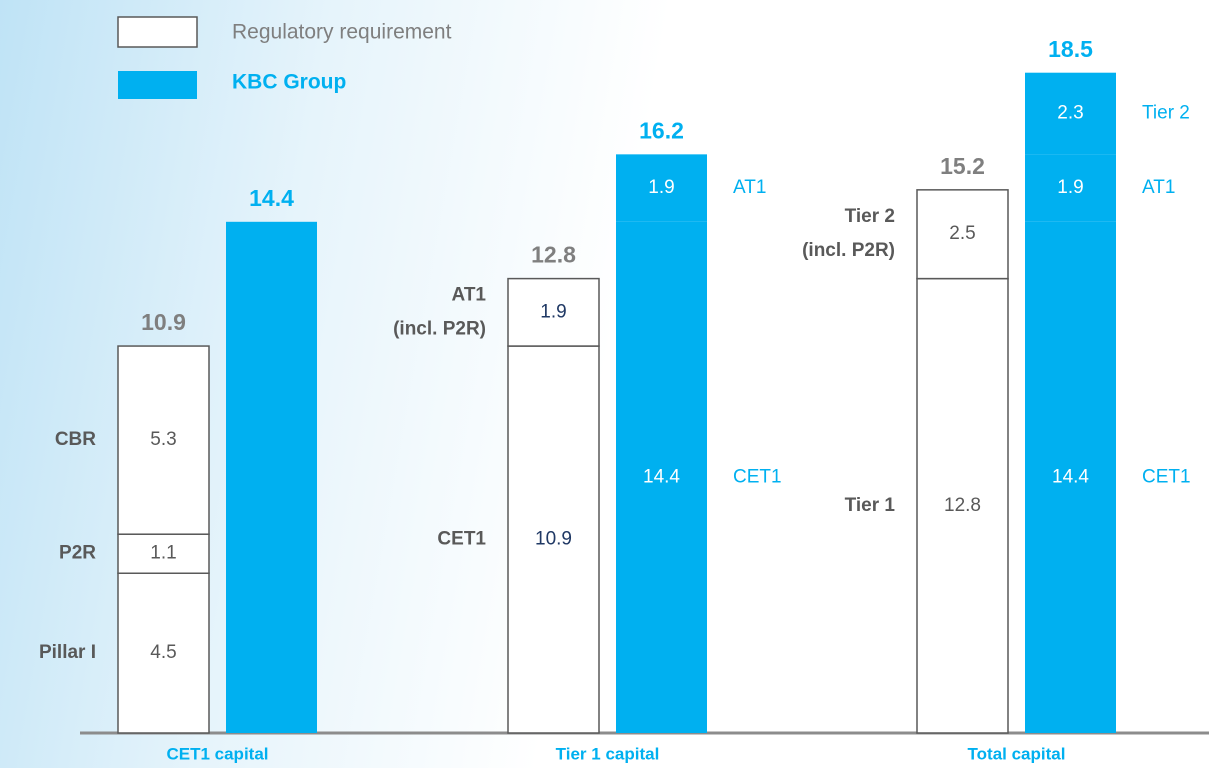 The height and width of the screenshot is (768, 1209). What do you see at coordinates (342, 32) in the screenshot?
I see `legend-label: Regulatory requirement` at bounding box center [342, 32].